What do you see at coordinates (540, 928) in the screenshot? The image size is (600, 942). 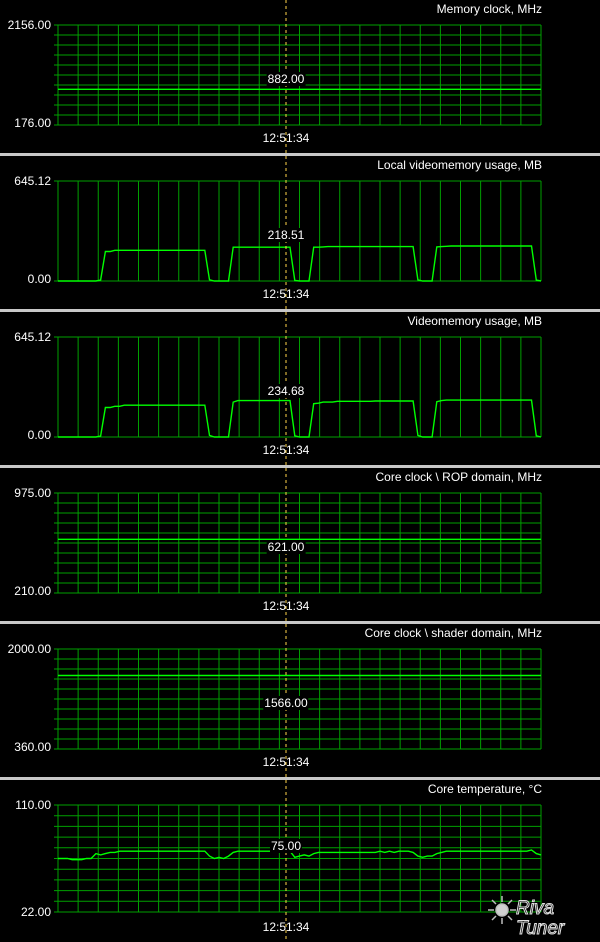 I see `svg-text: Tuner` at bounding box center [540, 928].